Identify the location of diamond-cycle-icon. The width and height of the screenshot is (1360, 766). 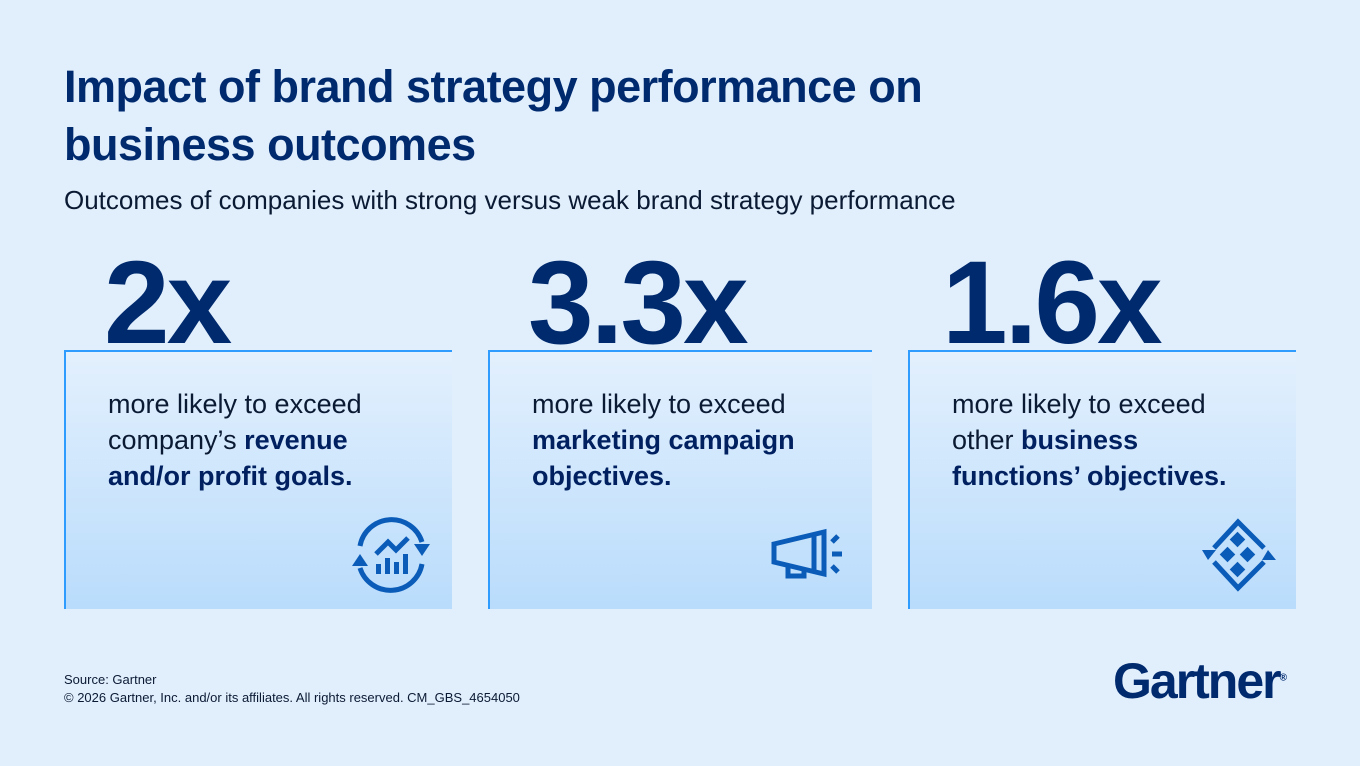
(1239, 555).